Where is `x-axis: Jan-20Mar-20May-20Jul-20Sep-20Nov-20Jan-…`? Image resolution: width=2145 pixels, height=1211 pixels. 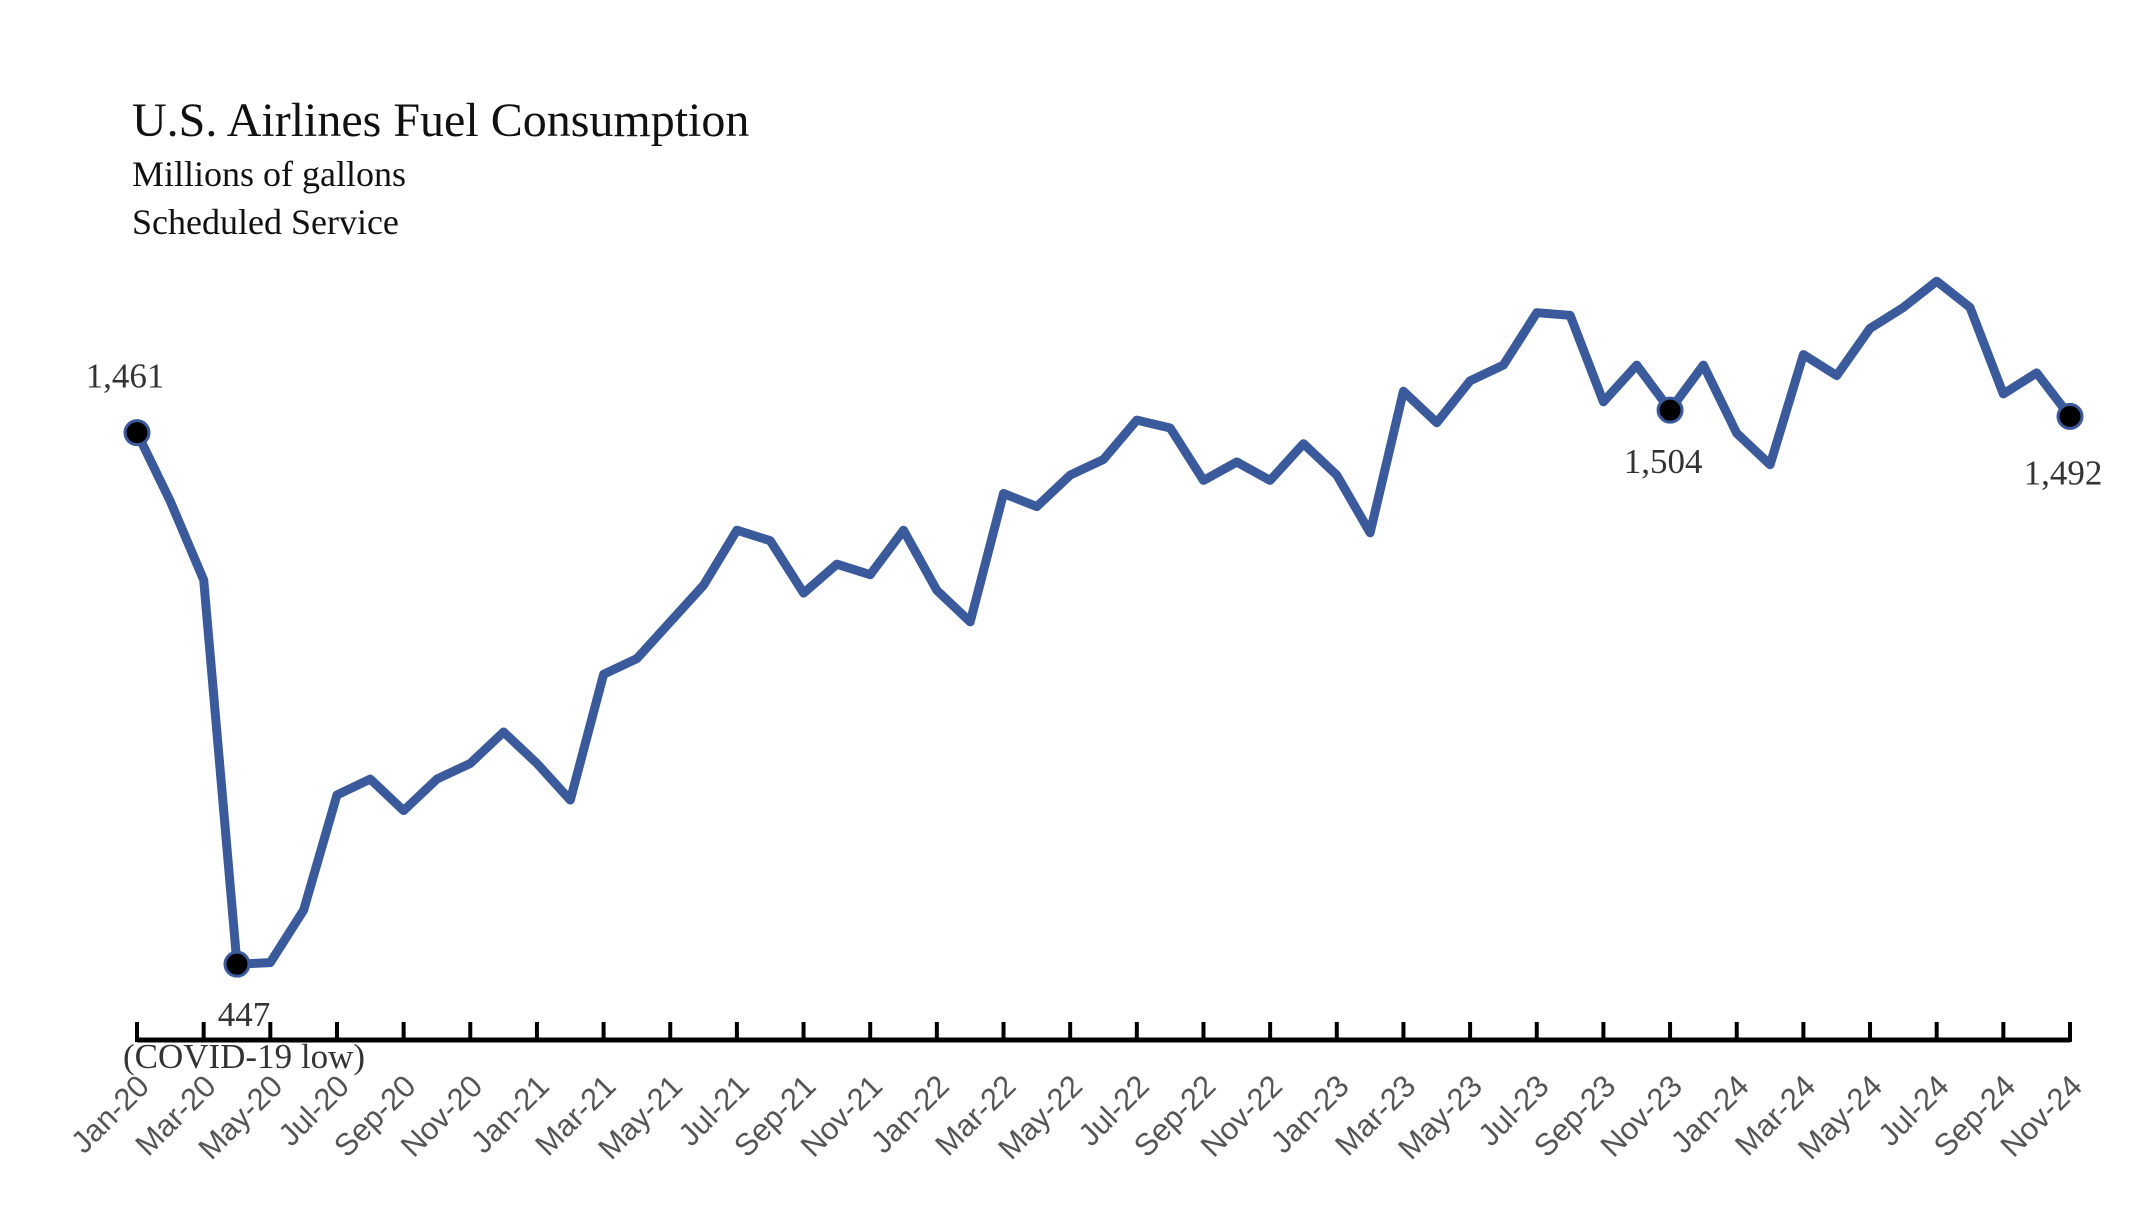 x-axis: Jan-20Mar-20May-20Jul-20Sep-20Nov-20Jan-… is located at coordinates (1076, 1094).